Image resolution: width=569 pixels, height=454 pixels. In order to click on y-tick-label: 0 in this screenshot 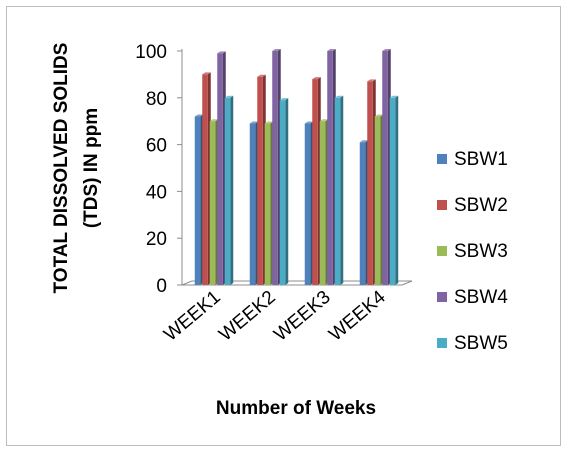, I will do `click(161, 286)`.